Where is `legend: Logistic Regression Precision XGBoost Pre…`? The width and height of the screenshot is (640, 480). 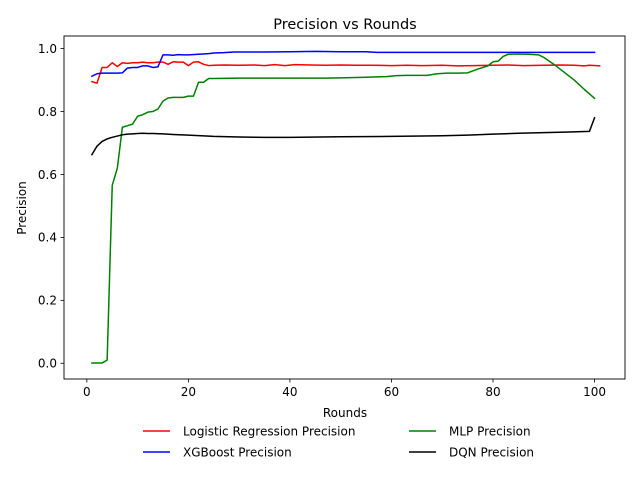
legend: Logistic Regression Precision XGBoost Pre… is located at coordinates (338, 442).